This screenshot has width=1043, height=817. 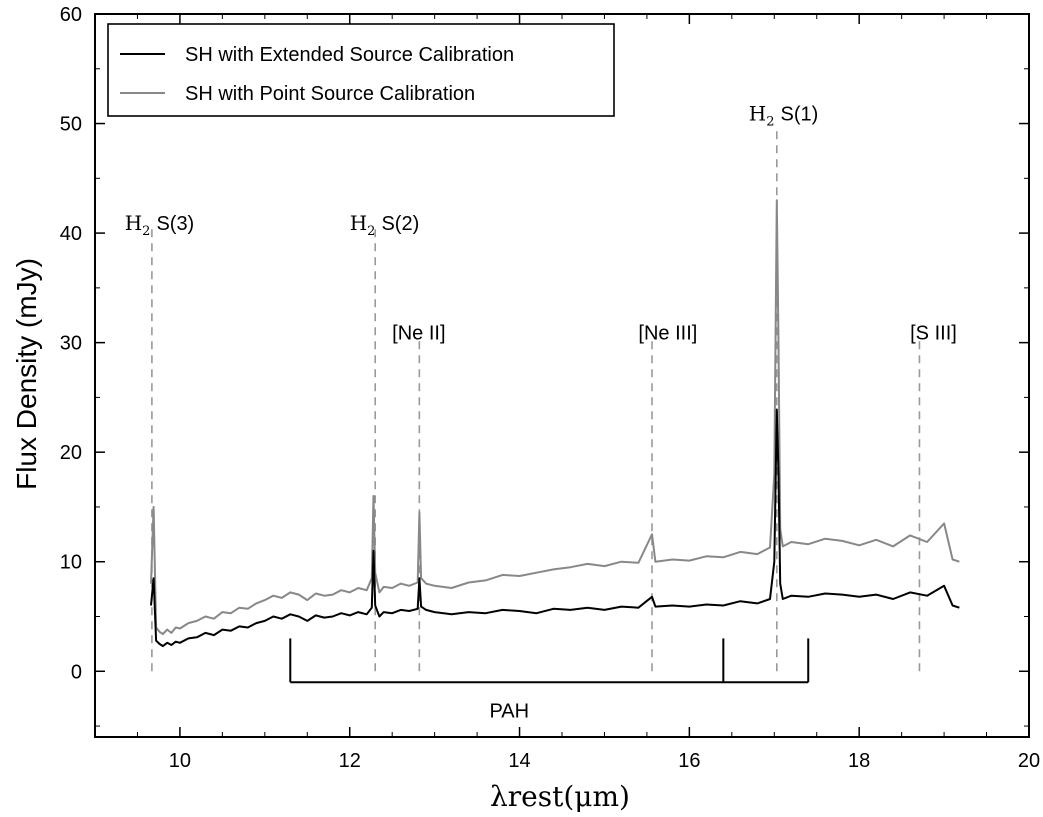 What do you see at coordinates (71, 453) in the screenshot?
I see `y-tick-label: 20` at bounding box center [71, 453].